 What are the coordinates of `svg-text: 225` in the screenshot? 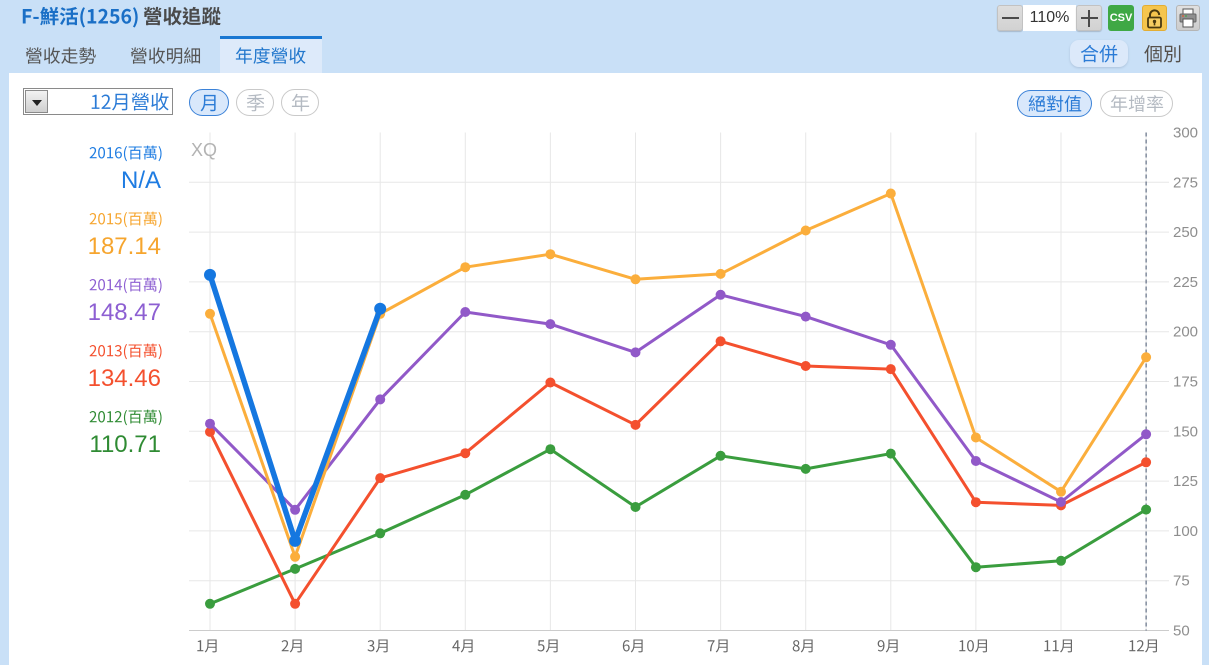 It's located at (1185, 282).